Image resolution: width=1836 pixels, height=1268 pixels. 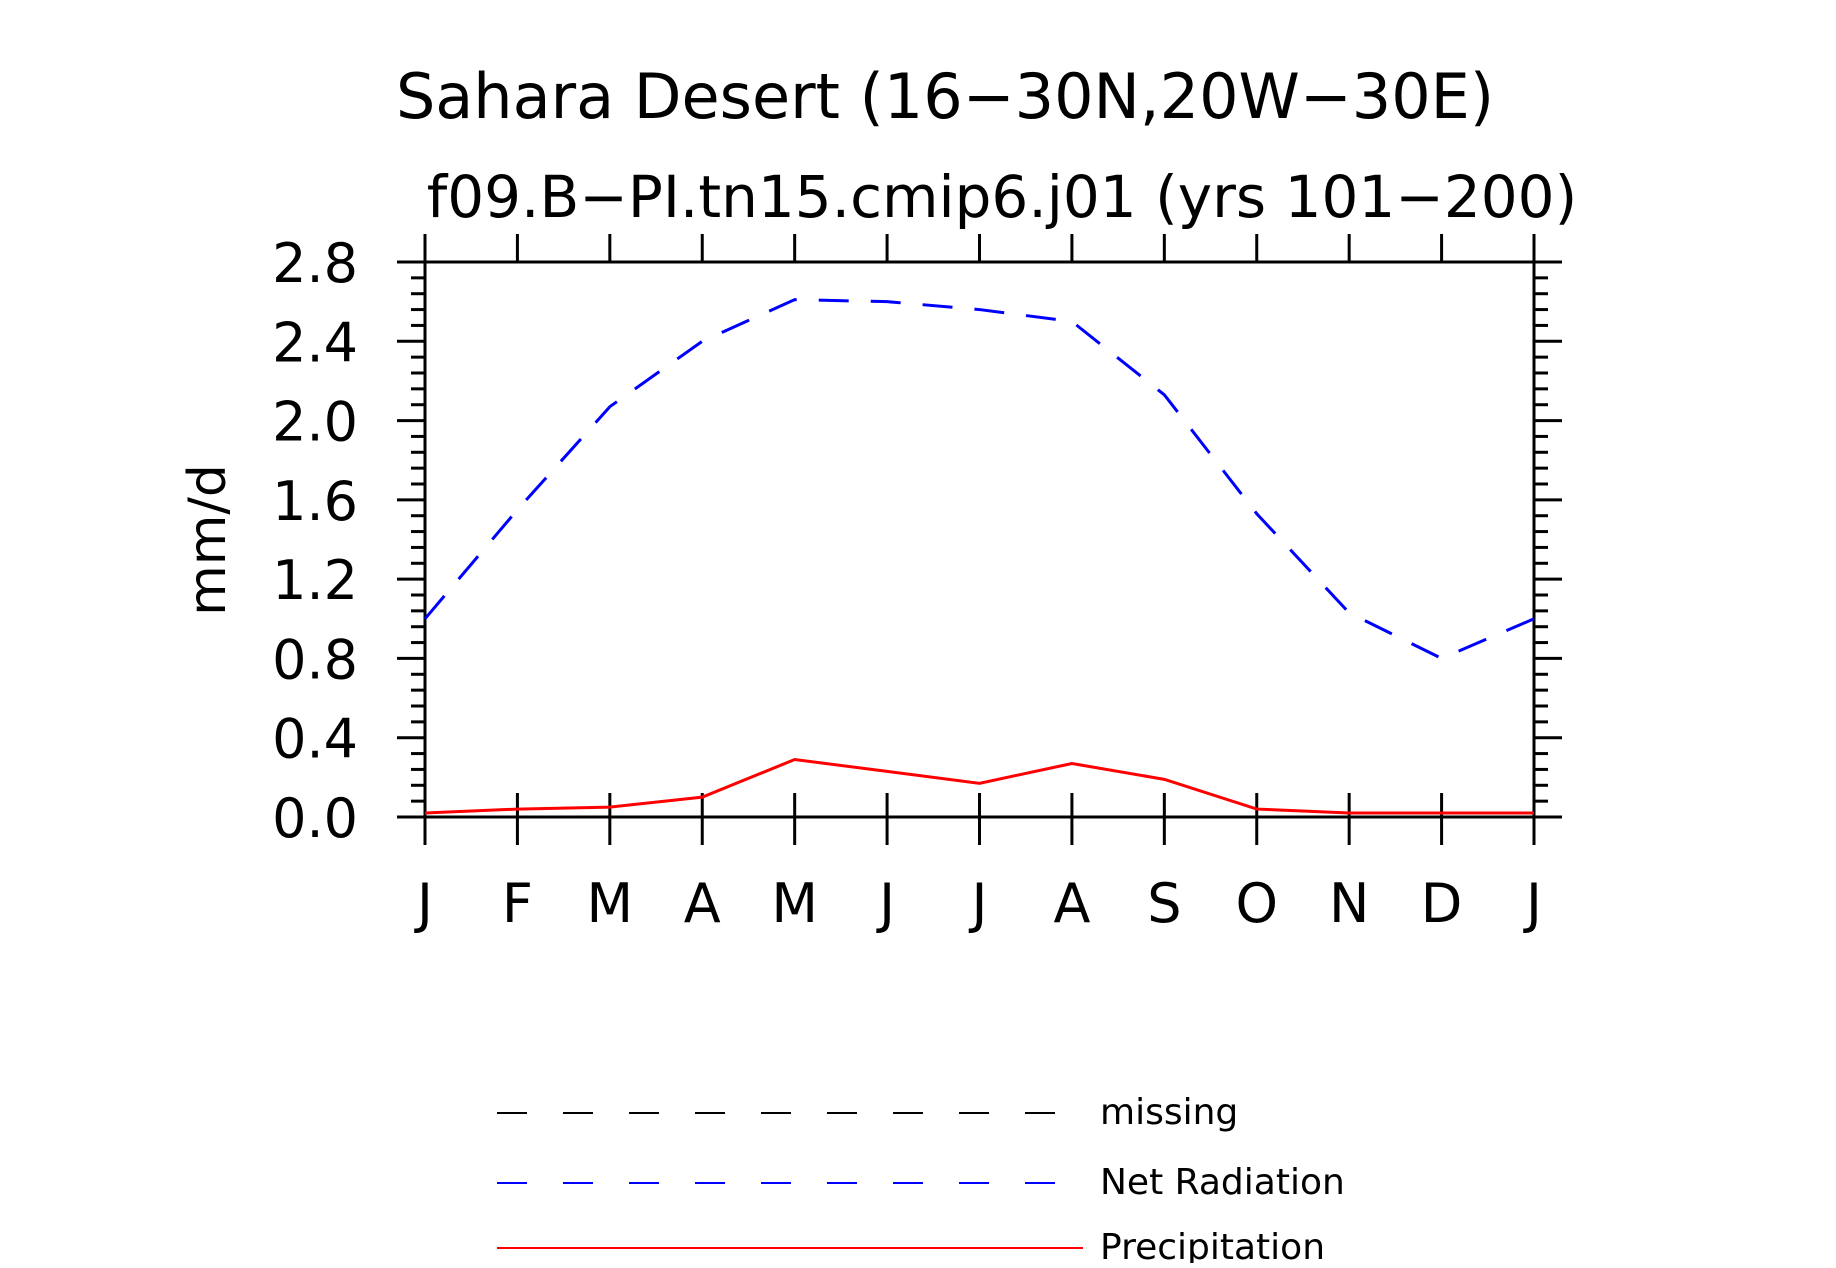 I want to click on chart-subtitle: f09.B−PI.tn15.cmip6.j01 (yrs 101−200), so click(x=1002, y=197).